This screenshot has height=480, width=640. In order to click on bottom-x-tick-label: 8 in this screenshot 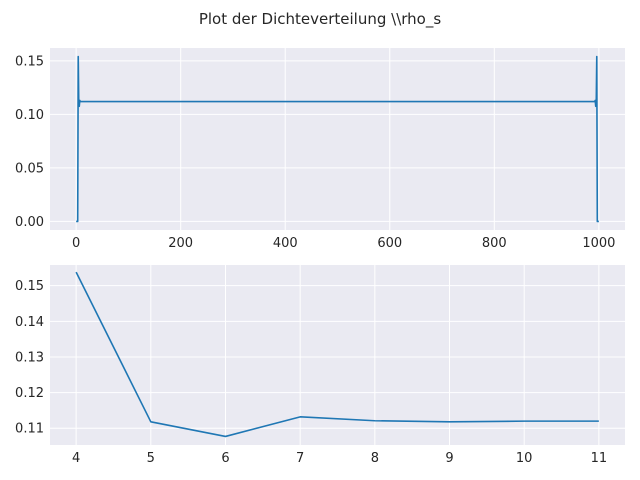, I will do `click(375, 458)`.